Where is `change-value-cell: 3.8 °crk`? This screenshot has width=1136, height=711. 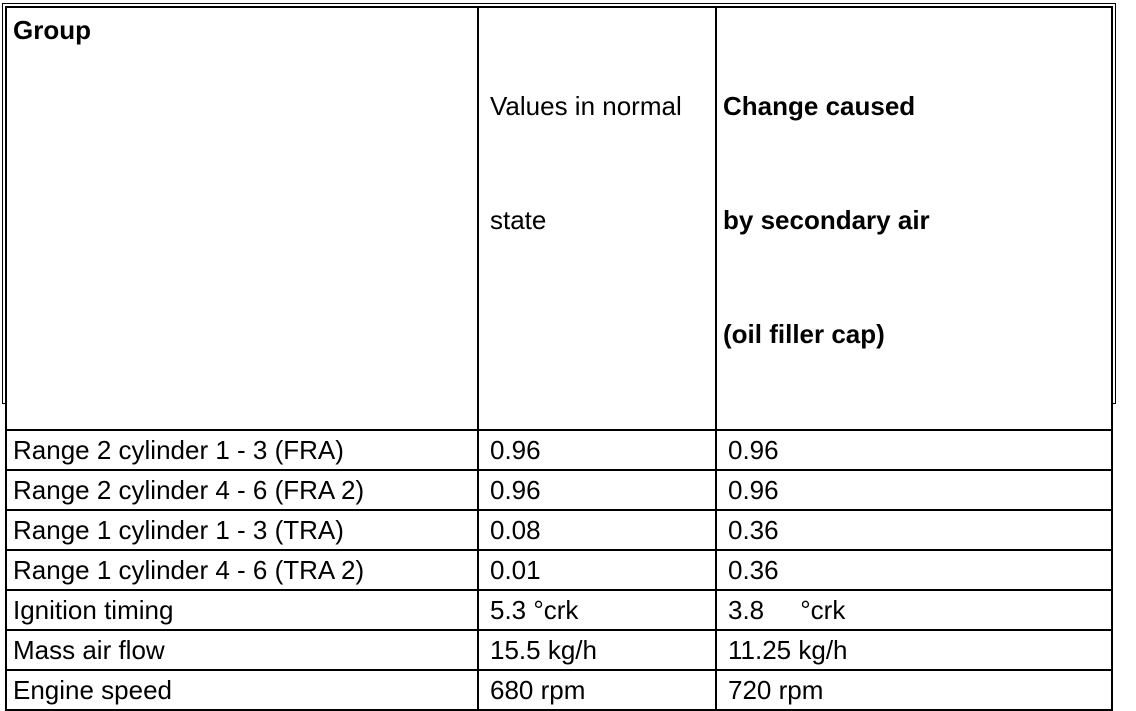
change-value-cell: 3.8 °crk is located at coordinates (914, 610).